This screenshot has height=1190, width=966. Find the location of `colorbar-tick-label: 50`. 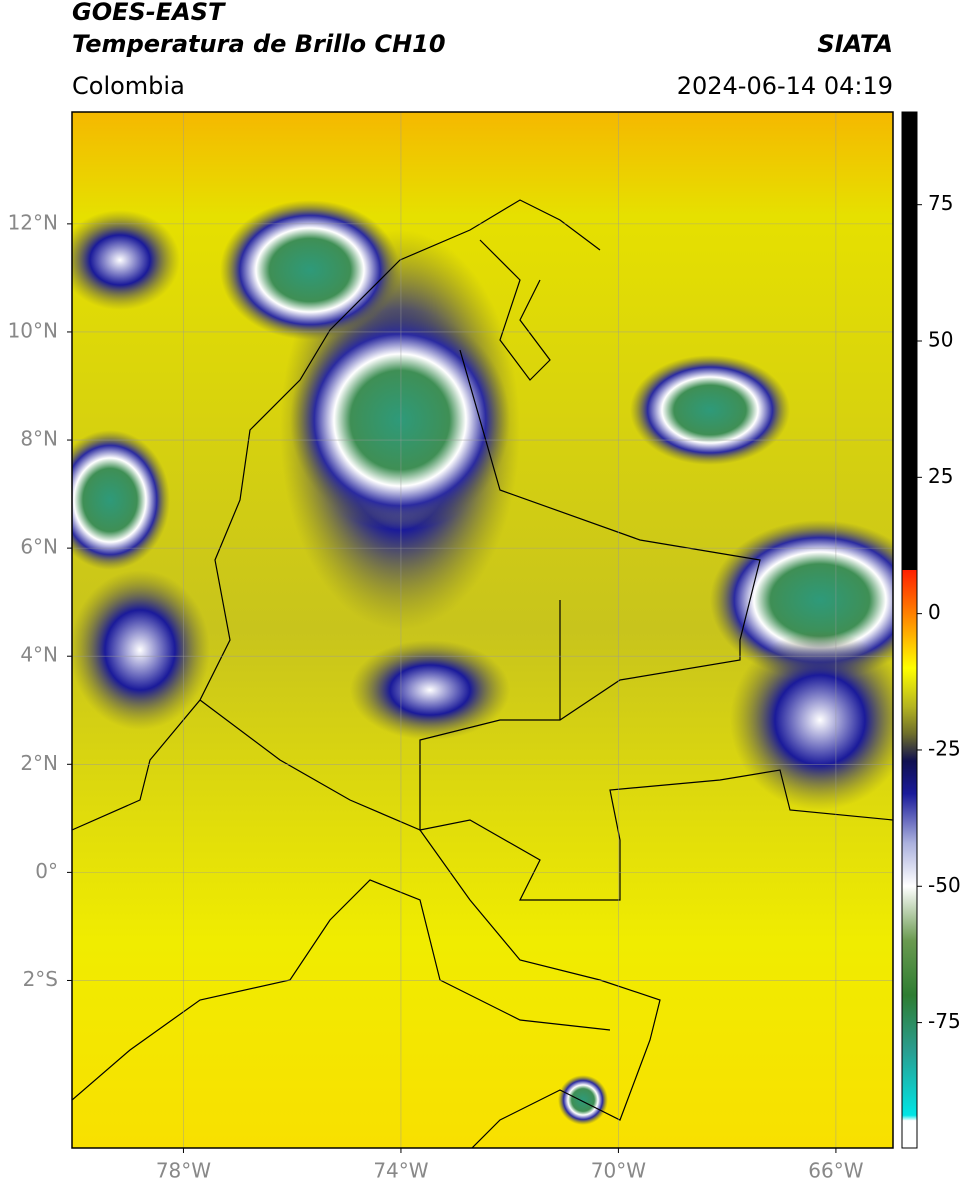

colorbar-tick-label: 50 is located at coordinates (940, 340).